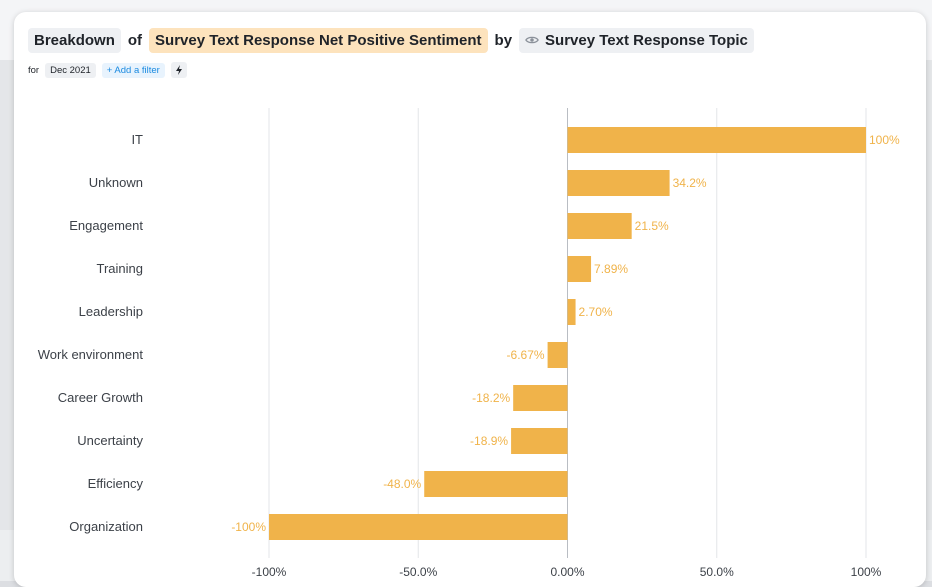  I want to click on category-label: Efficiency, so click(116, 483).